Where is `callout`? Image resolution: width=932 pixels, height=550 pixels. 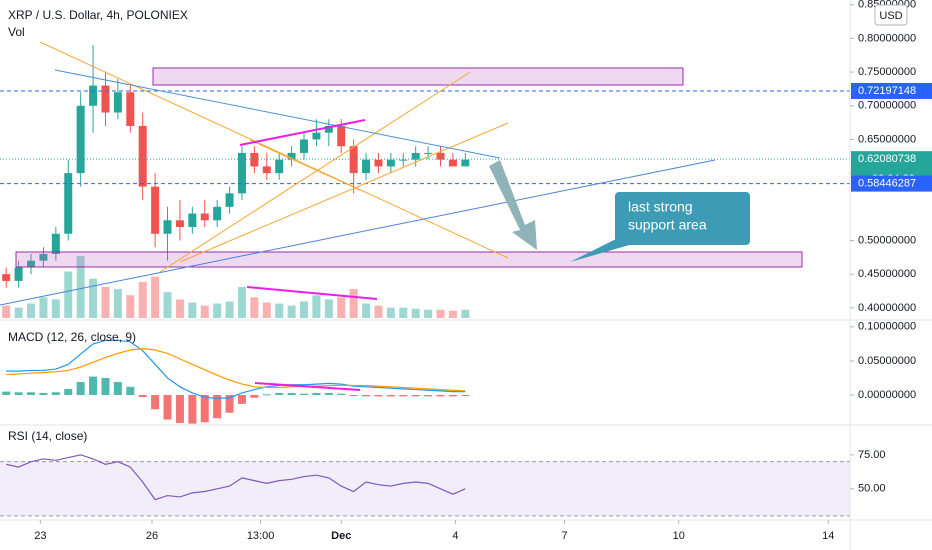
callout is located at coordinates (682, 218).